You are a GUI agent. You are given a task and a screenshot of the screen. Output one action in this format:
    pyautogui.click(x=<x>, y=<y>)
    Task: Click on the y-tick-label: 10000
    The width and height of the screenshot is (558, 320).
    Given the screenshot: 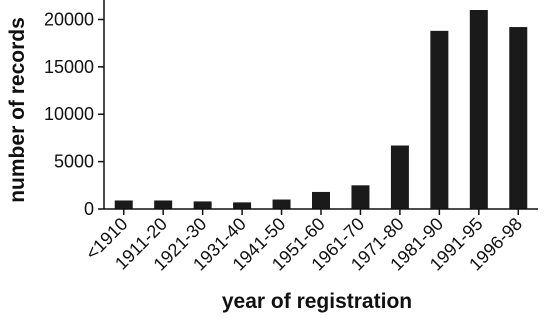 What is the action you would take?
    pyautogui.click(x=69, y=114)
    